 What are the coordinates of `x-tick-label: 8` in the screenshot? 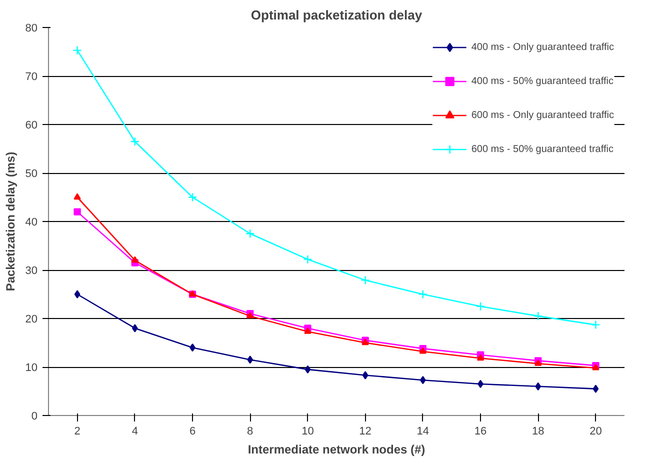 It's located at (250, 432).